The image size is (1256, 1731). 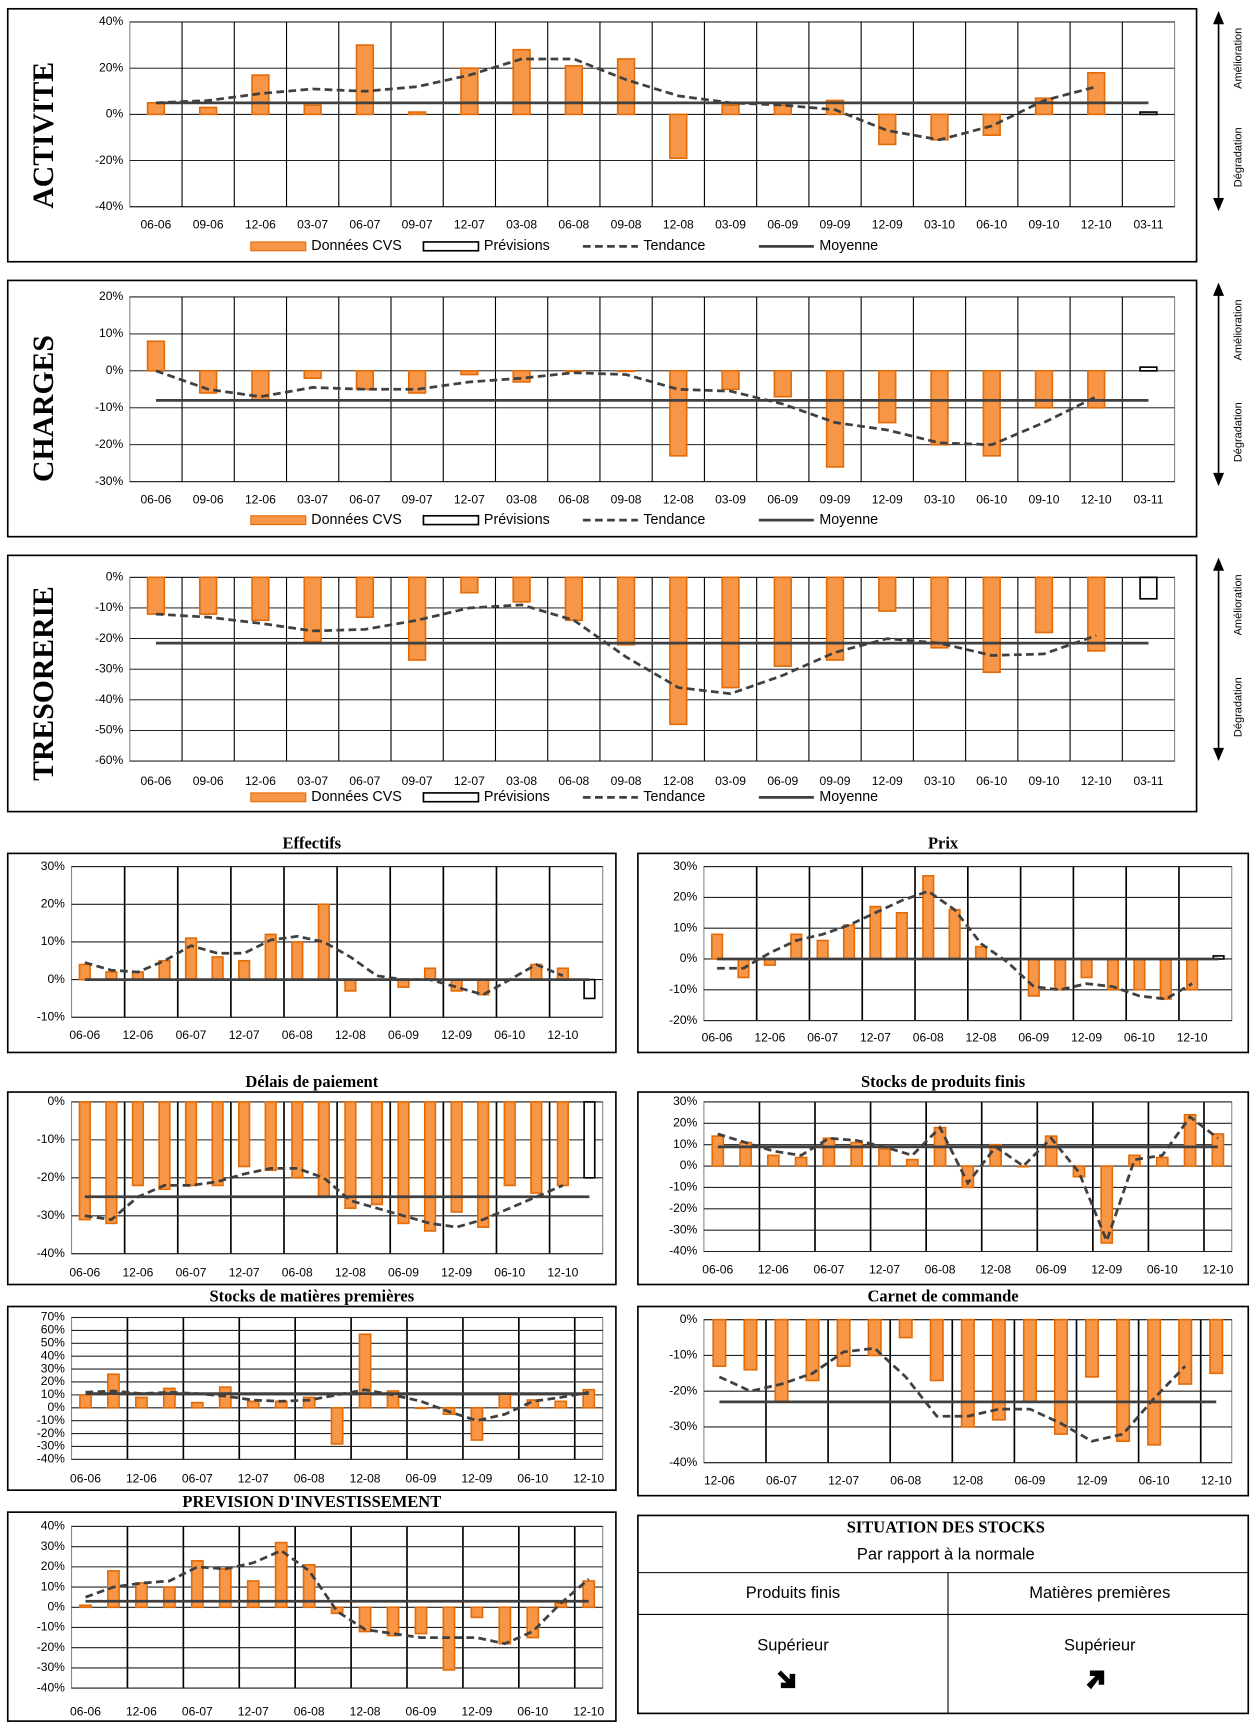 What do you see at coordinates (350, 1035) in the screenshot?
I see `x-tick-label: 12-08` at bounding box center [350, 1035].